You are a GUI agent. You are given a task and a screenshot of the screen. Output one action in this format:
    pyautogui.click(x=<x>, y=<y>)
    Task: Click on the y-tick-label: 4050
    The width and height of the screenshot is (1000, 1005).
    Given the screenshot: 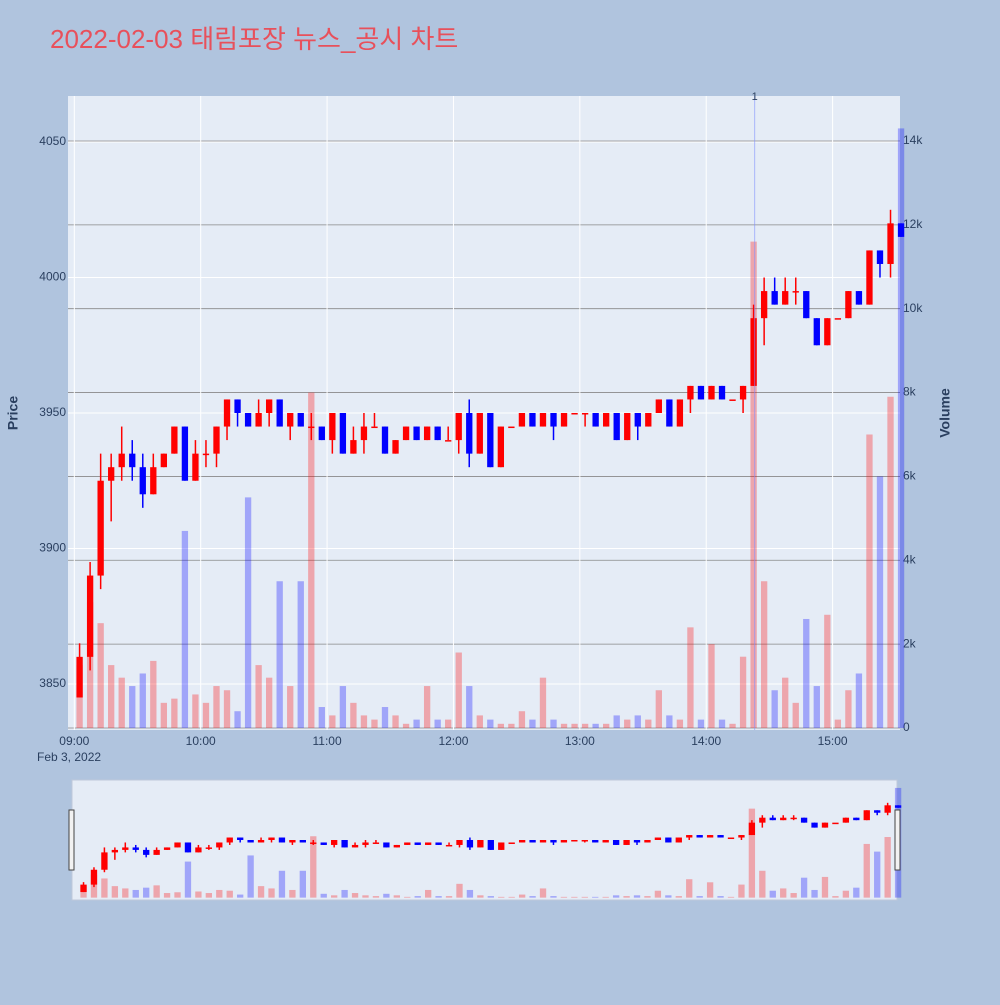 What is the action you would take?
    pyautogui.click(x=52, y=141)
    